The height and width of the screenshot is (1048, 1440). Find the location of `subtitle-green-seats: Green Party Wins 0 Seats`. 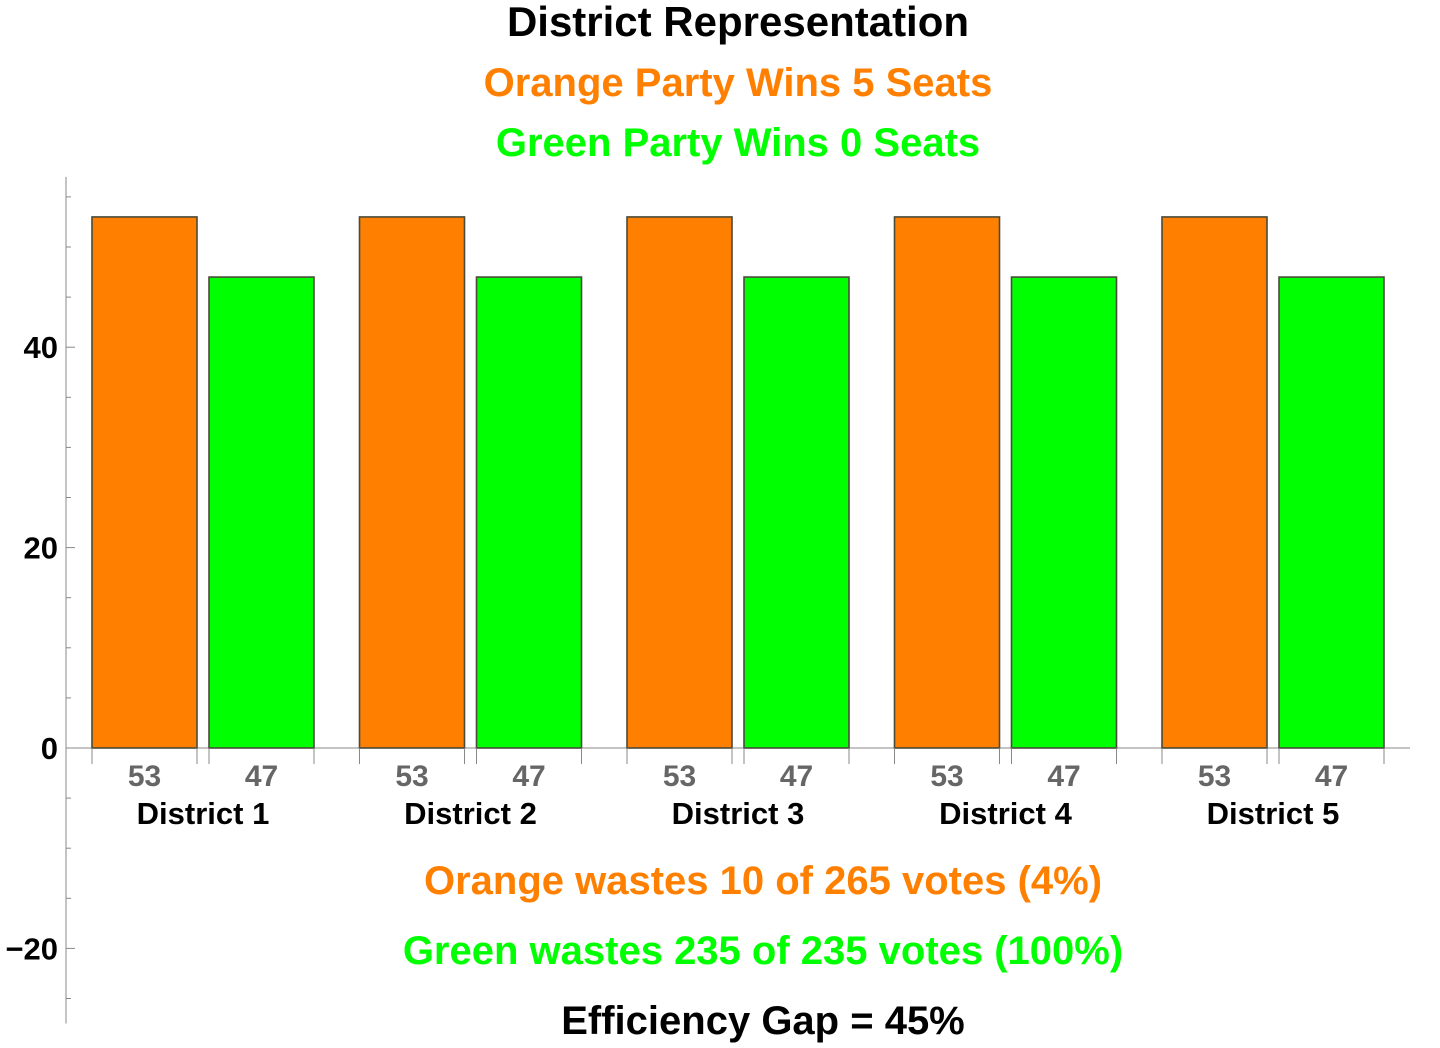

subtitle-green-seats: Green Party Wins 0 Seats is located at coordinates (738, 143).